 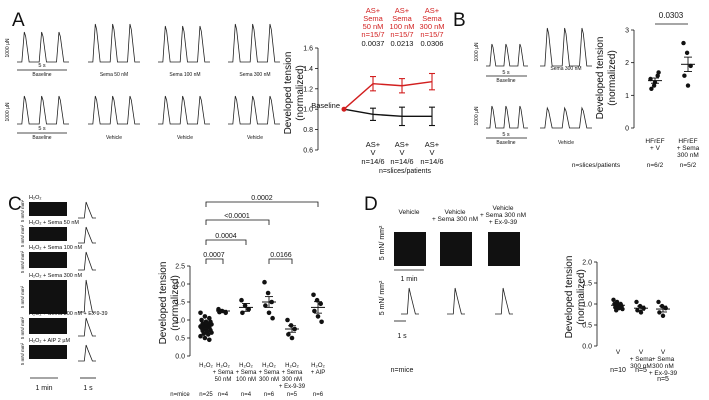 I want to click on category-label: + Ex-9-39, so click(x=663, y=373).